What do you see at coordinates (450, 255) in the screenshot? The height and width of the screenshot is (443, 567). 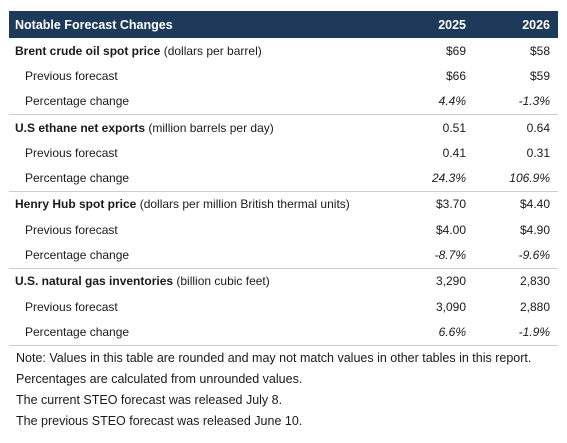 I see `pct-2025: -8.7%` at bounding box center [450, 255].